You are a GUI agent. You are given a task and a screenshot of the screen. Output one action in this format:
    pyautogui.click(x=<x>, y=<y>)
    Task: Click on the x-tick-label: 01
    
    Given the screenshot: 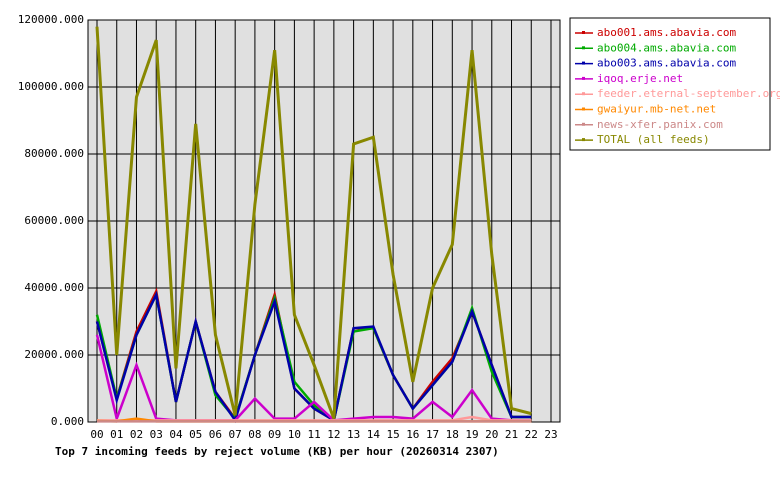 What is the action you would take?
    pyautogui.click(x=116, y=434)
    